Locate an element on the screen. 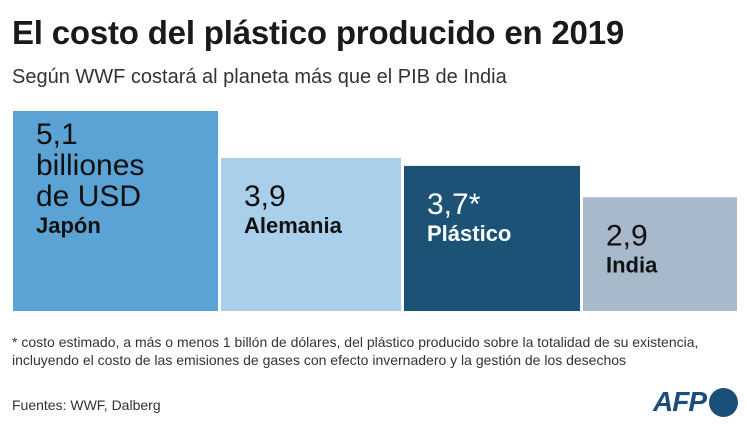 This screenshot has width=747, height=427. afp-logo: AFP is located at coordinates (695, 402).